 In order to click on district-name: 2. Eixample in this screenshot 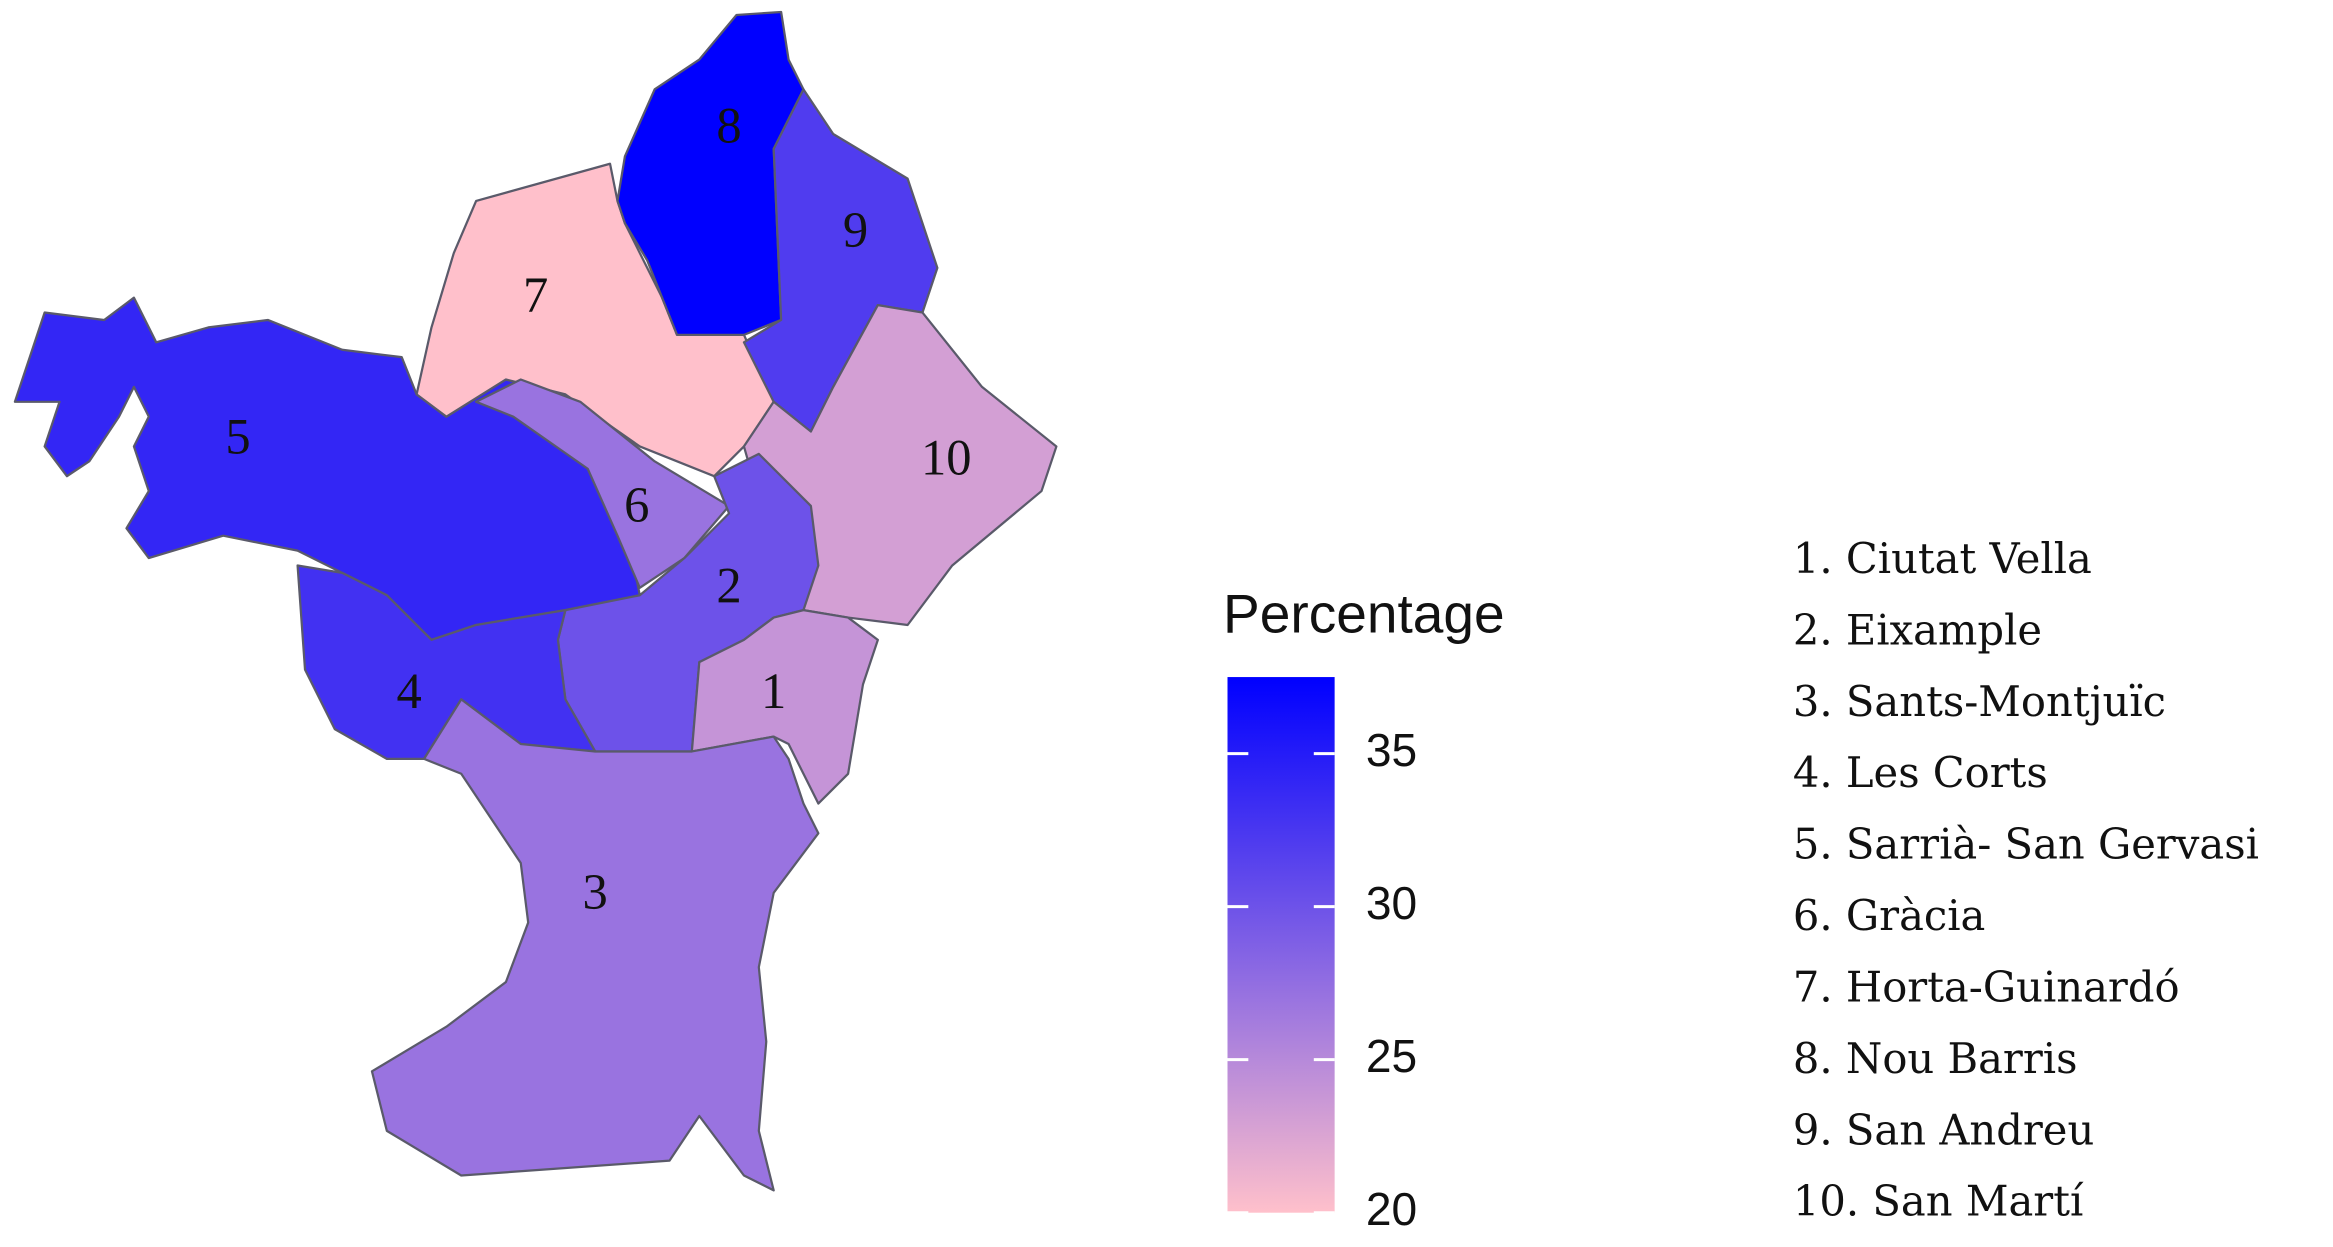, I will do `click(1917, 629)`.